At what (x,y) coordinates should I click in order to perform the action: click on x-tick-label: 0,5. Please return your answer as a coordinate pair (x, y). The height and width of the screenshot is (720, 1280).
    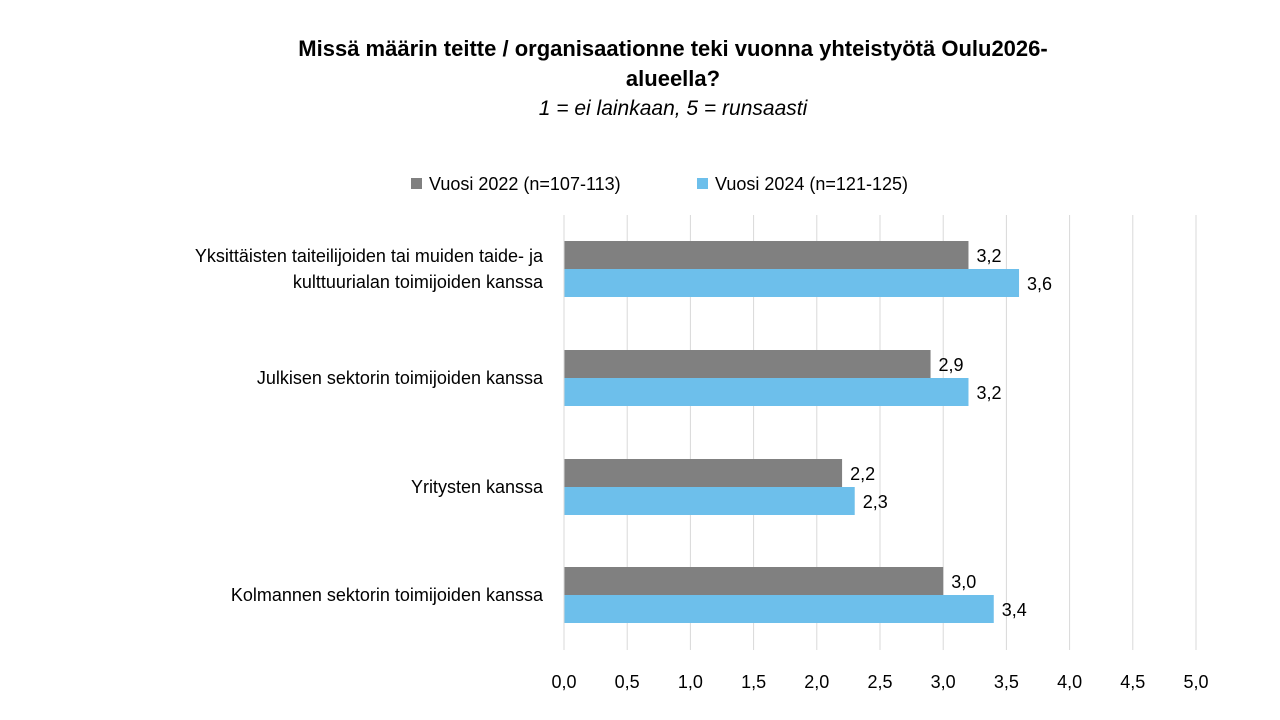
    Looking at the image, I should click on (627, 682).